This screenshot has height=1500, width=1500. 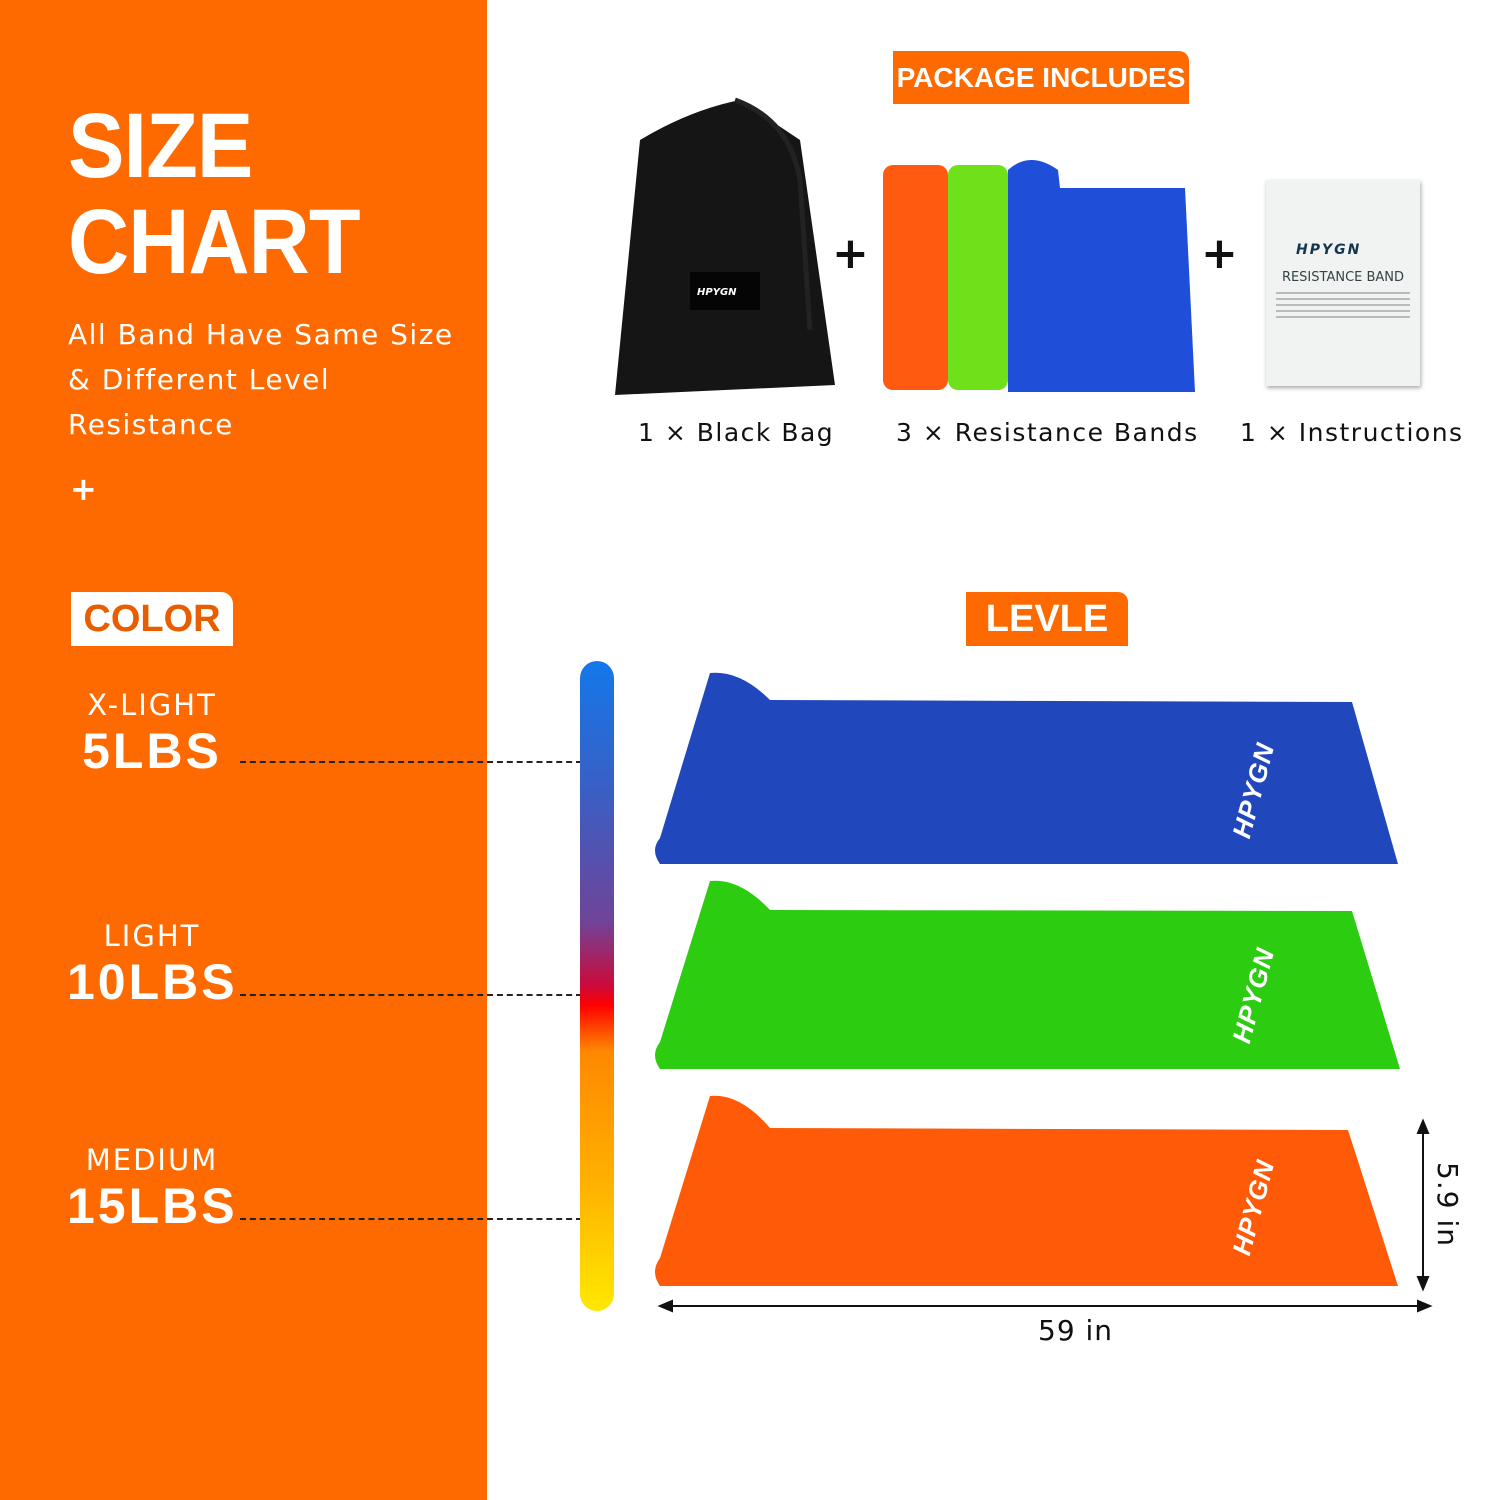 I want to click on levle-tag: LEVLE, so click(x=1047, y=619).